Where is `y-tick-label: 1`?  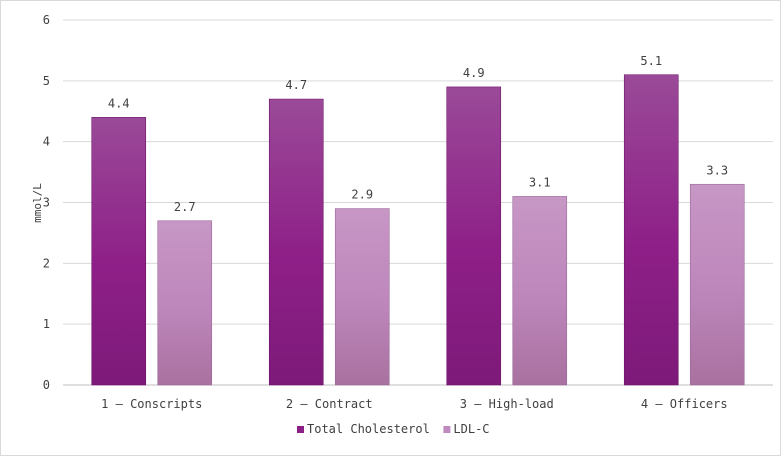
y-tick-label: 1 is located at coordinates (46, 324).